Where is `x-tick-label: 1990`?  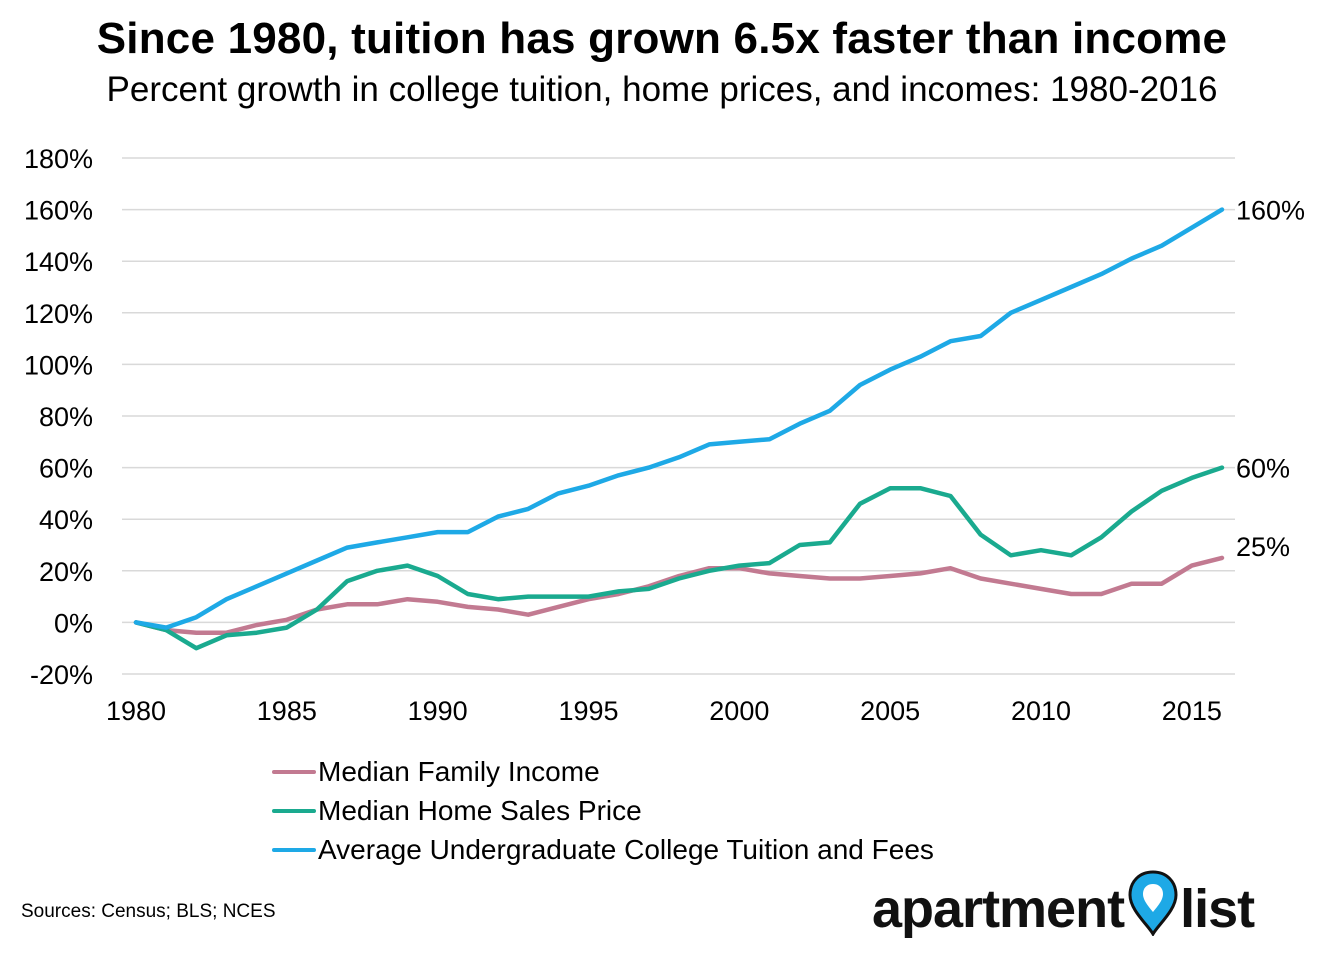 x-tick-label: 1990 is located at coordinates (438, 711).